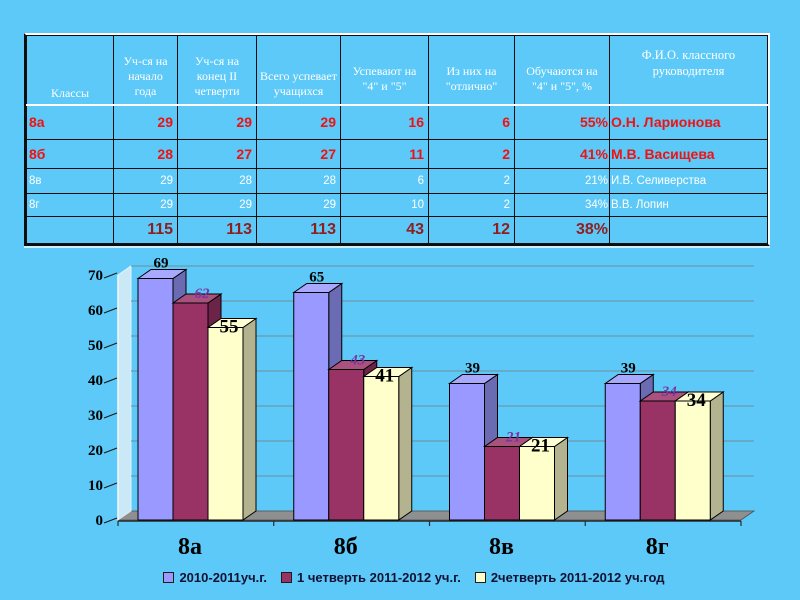  I want to click on cell-passing: 28, so click(298, 181).